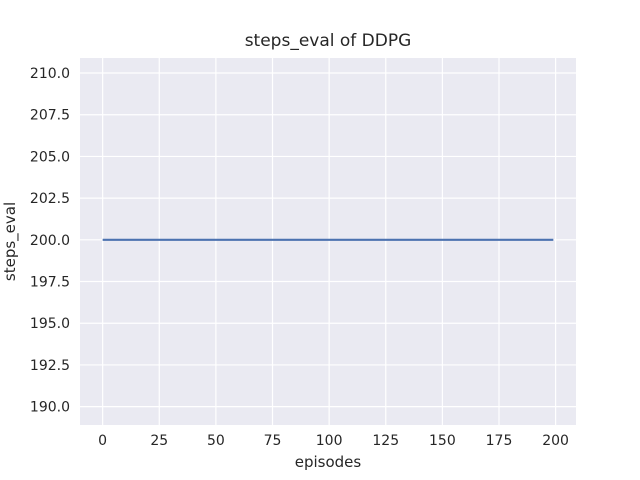  I want to click on x-tick-label: 25, so click(159, 441).